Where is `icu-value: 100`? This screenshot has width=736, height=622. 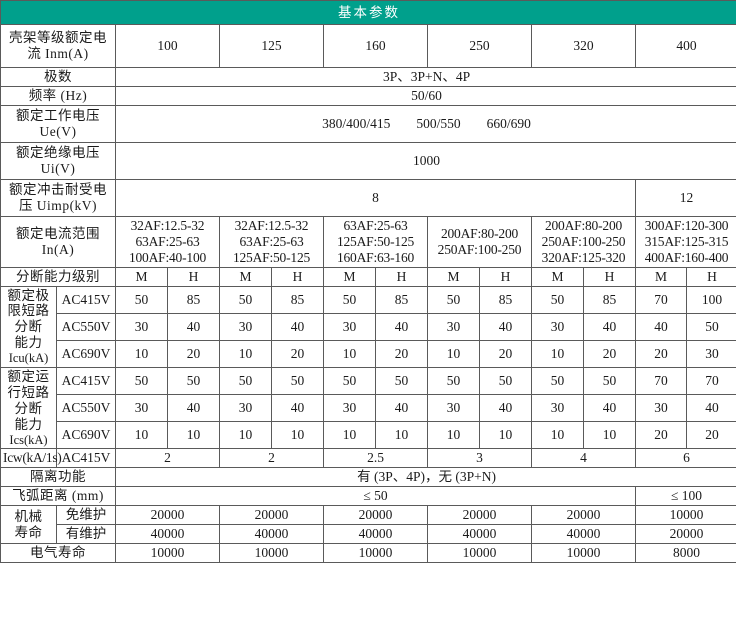
icu-value: 100 is located at coordinates (710, 299).